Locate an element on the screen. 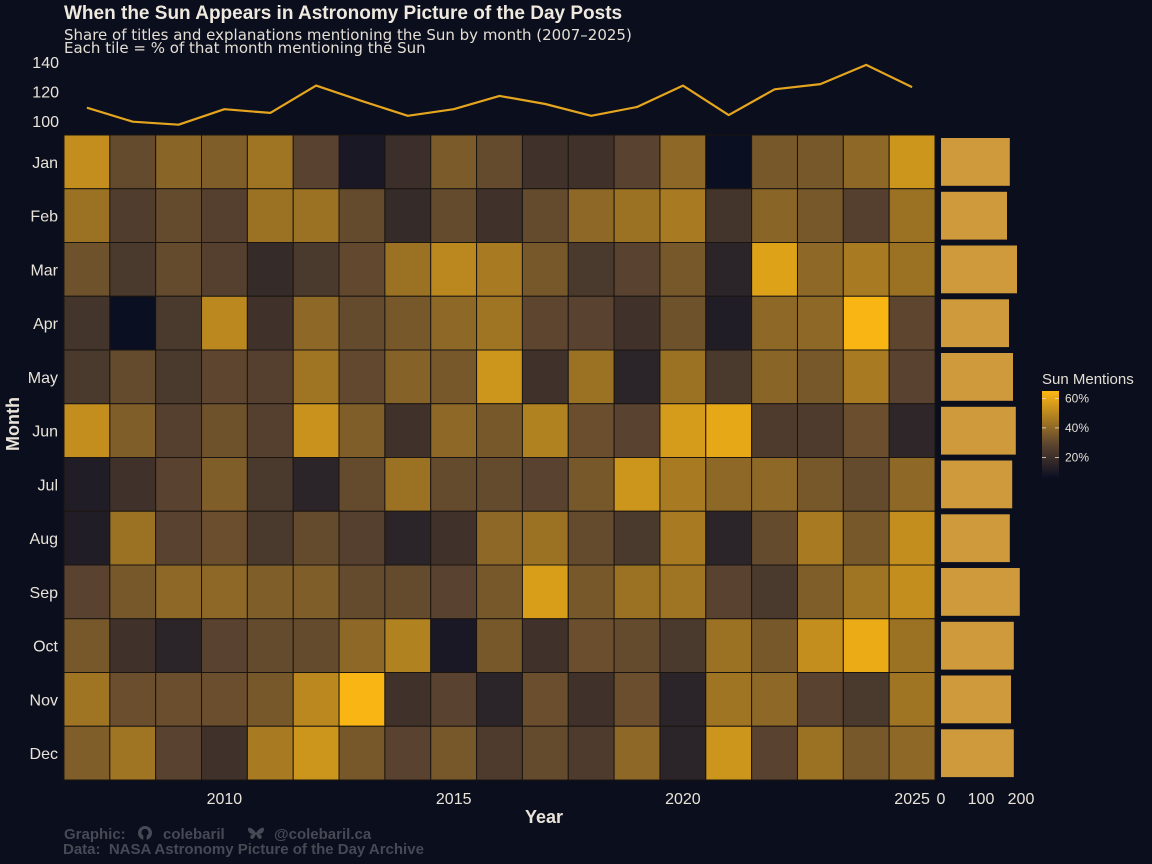  heatmap-tile-jul-2010 is located at coordinates (224, 484).